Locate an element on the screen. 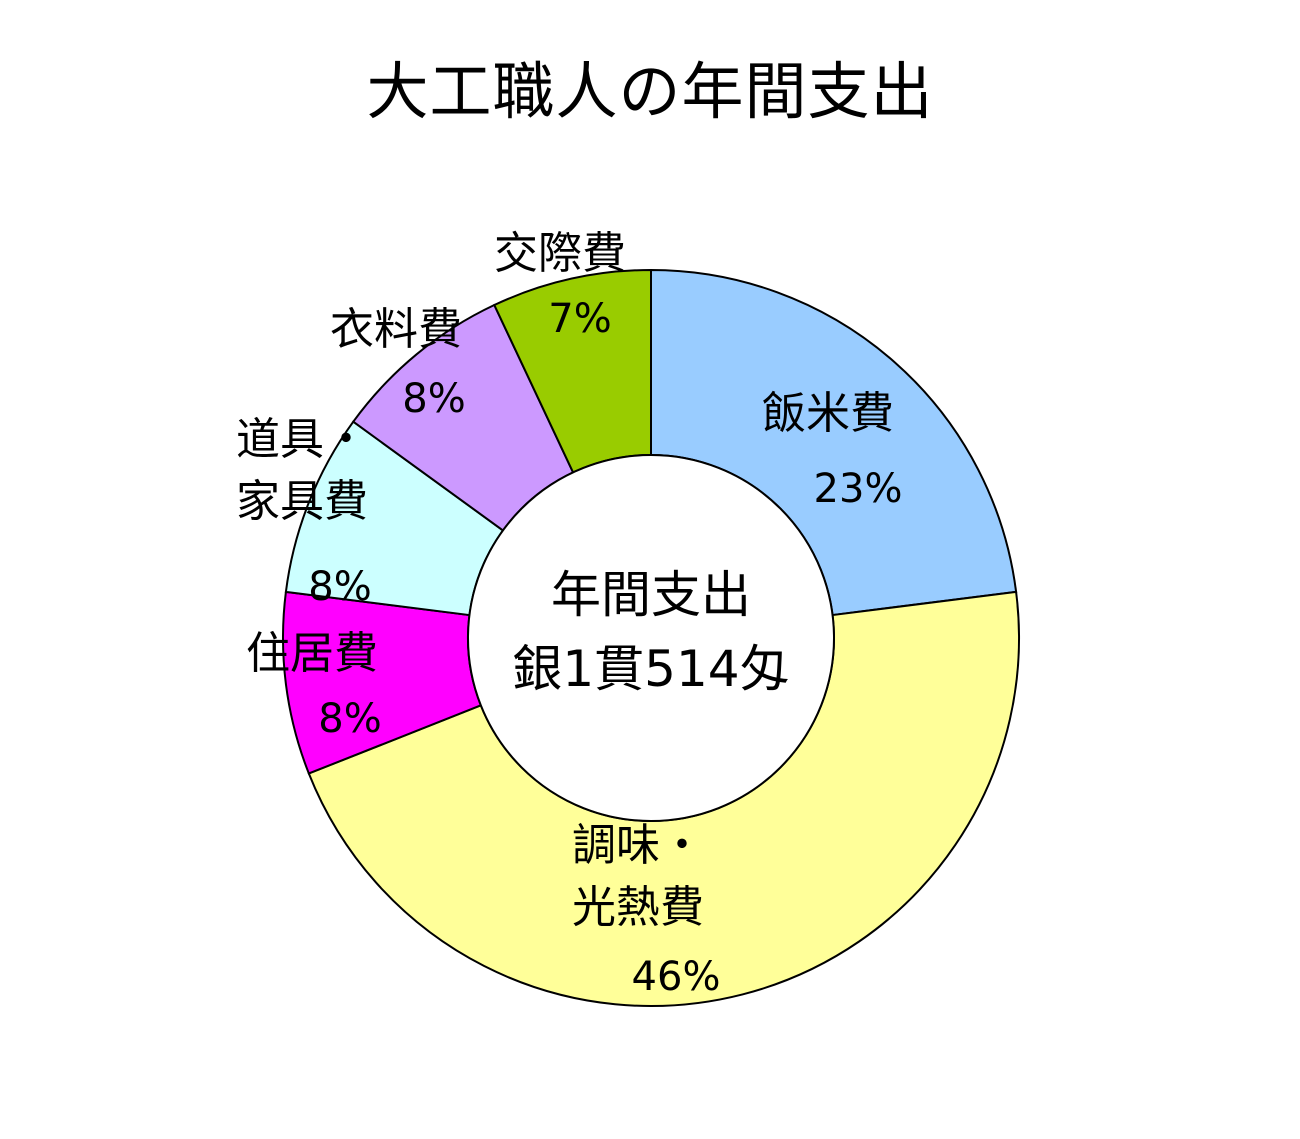  slice-6-percent-label: 7% is located at coordinates (579, 319).